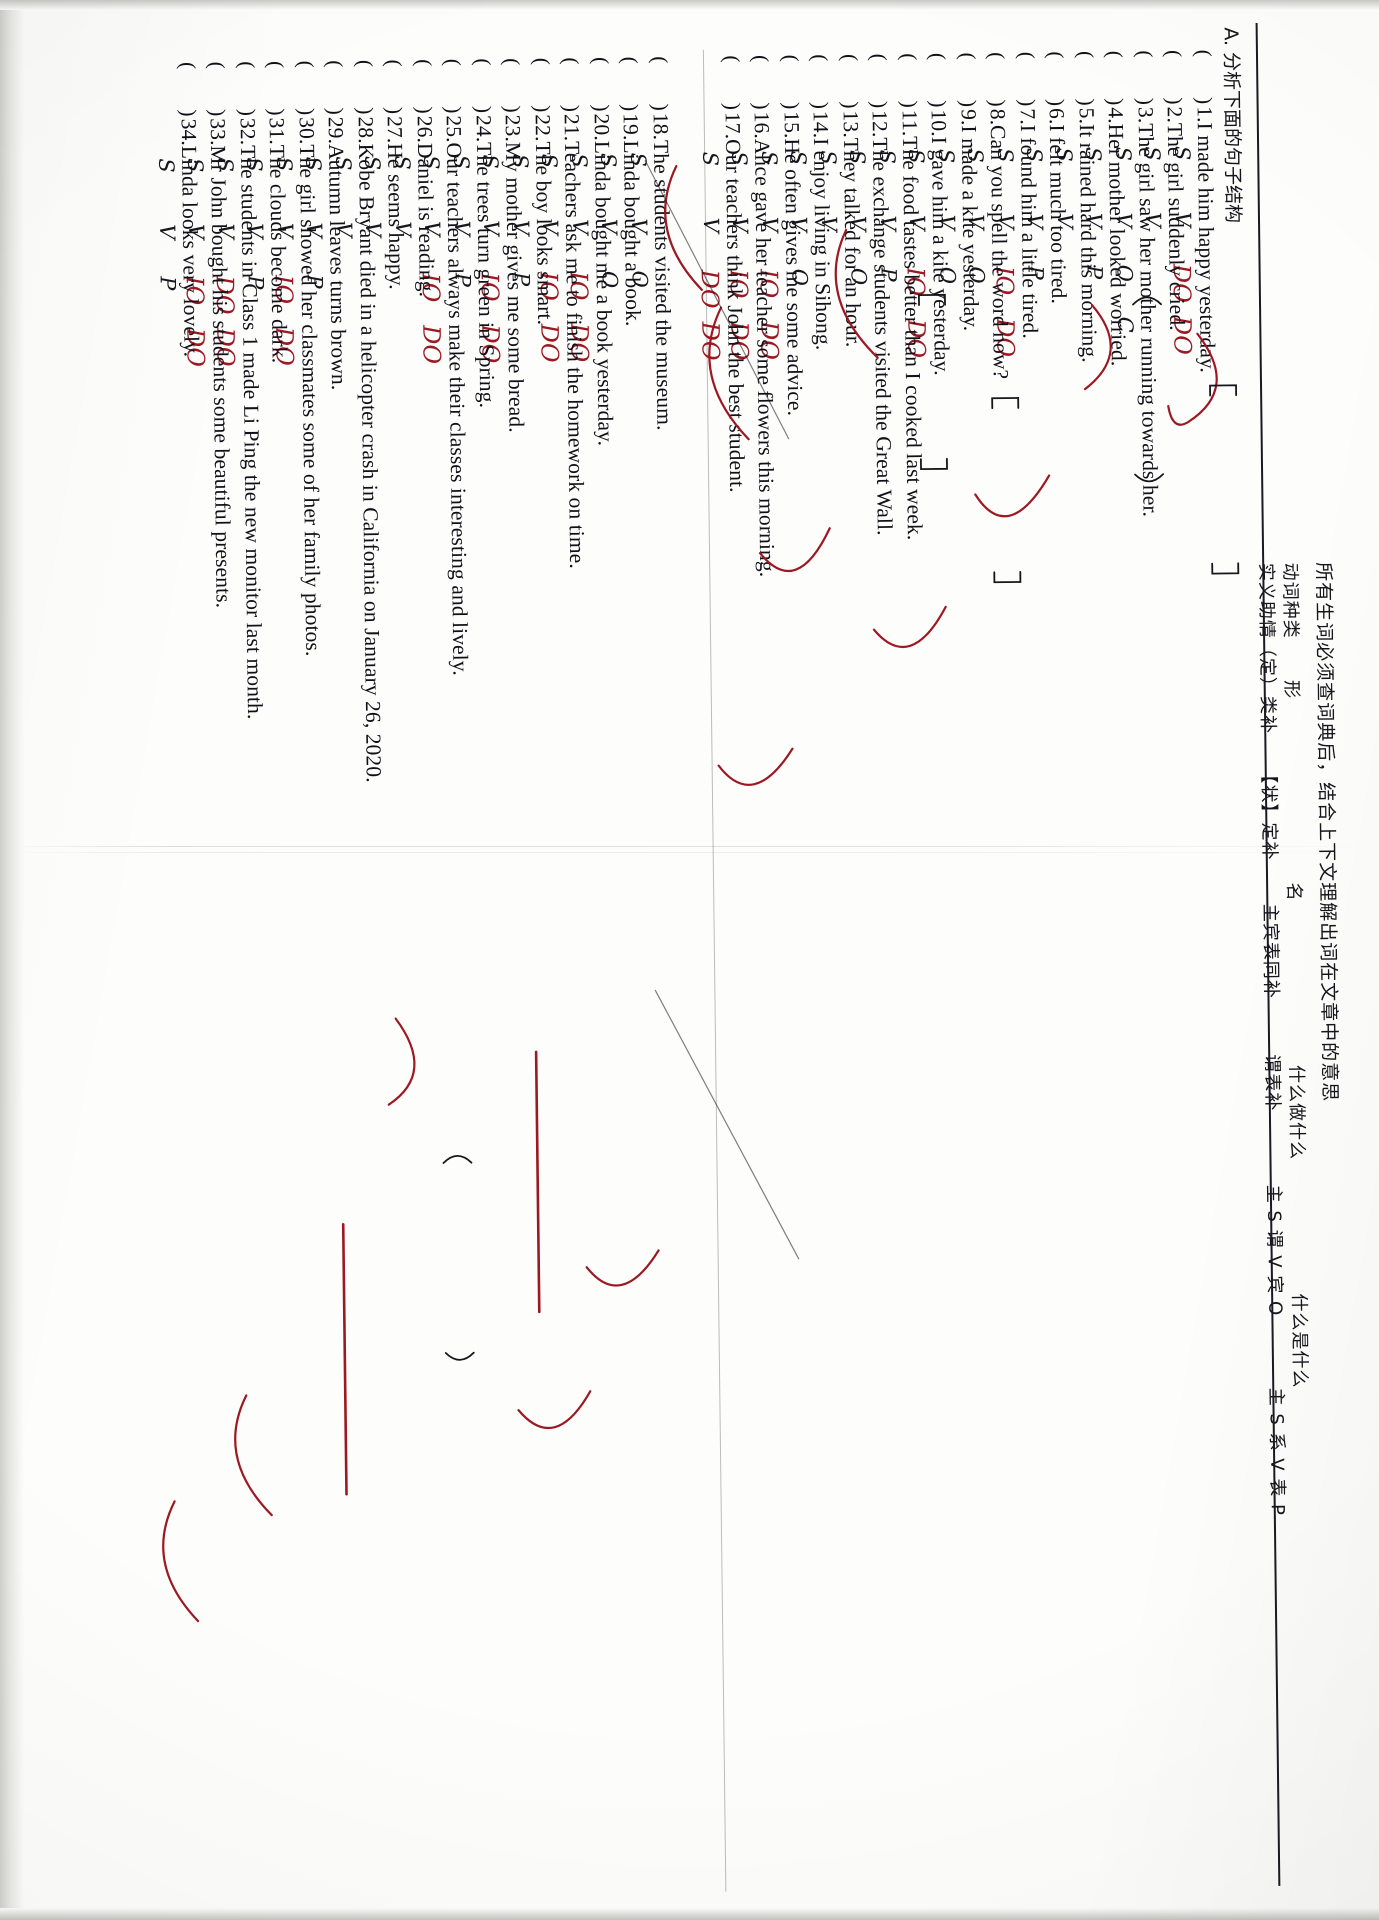 The width and height of the screenshot is (1379, 1920). What do you see at coordinates (969, 228) in the screenshot?
I see `question-text: I made a kite yesterday.` at bounding box center [969, 228].